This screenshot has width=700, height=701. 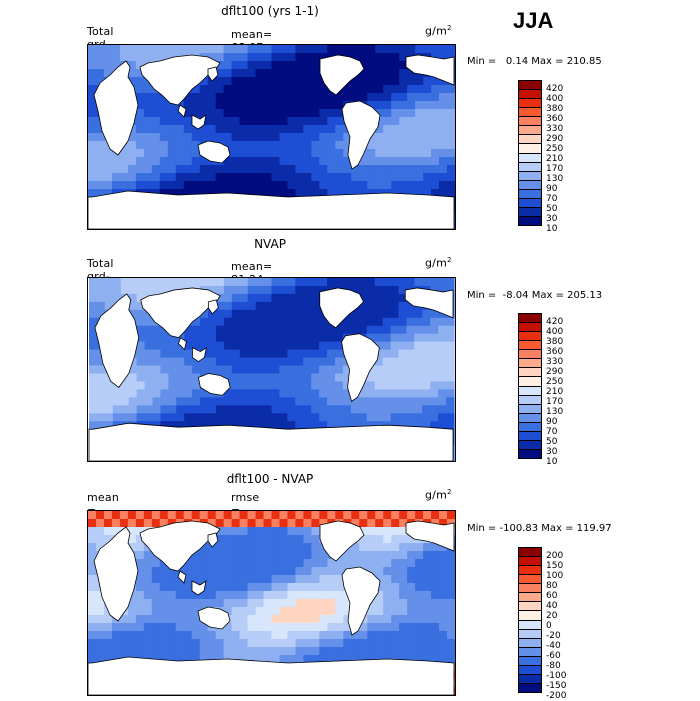 I want to click on land-outline, so click(x=342, y=75).